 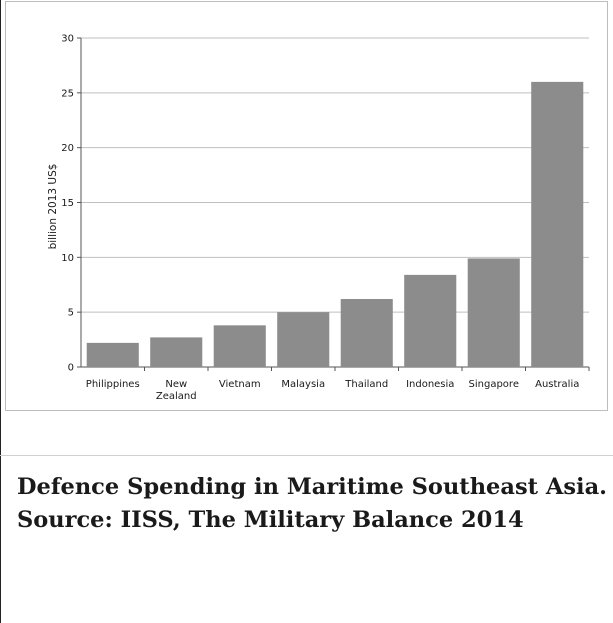 What do you see at coordinates (494, 384) in the screenshot?
I see `x-tick-label: Singapore` at bounding box center [494, 384].